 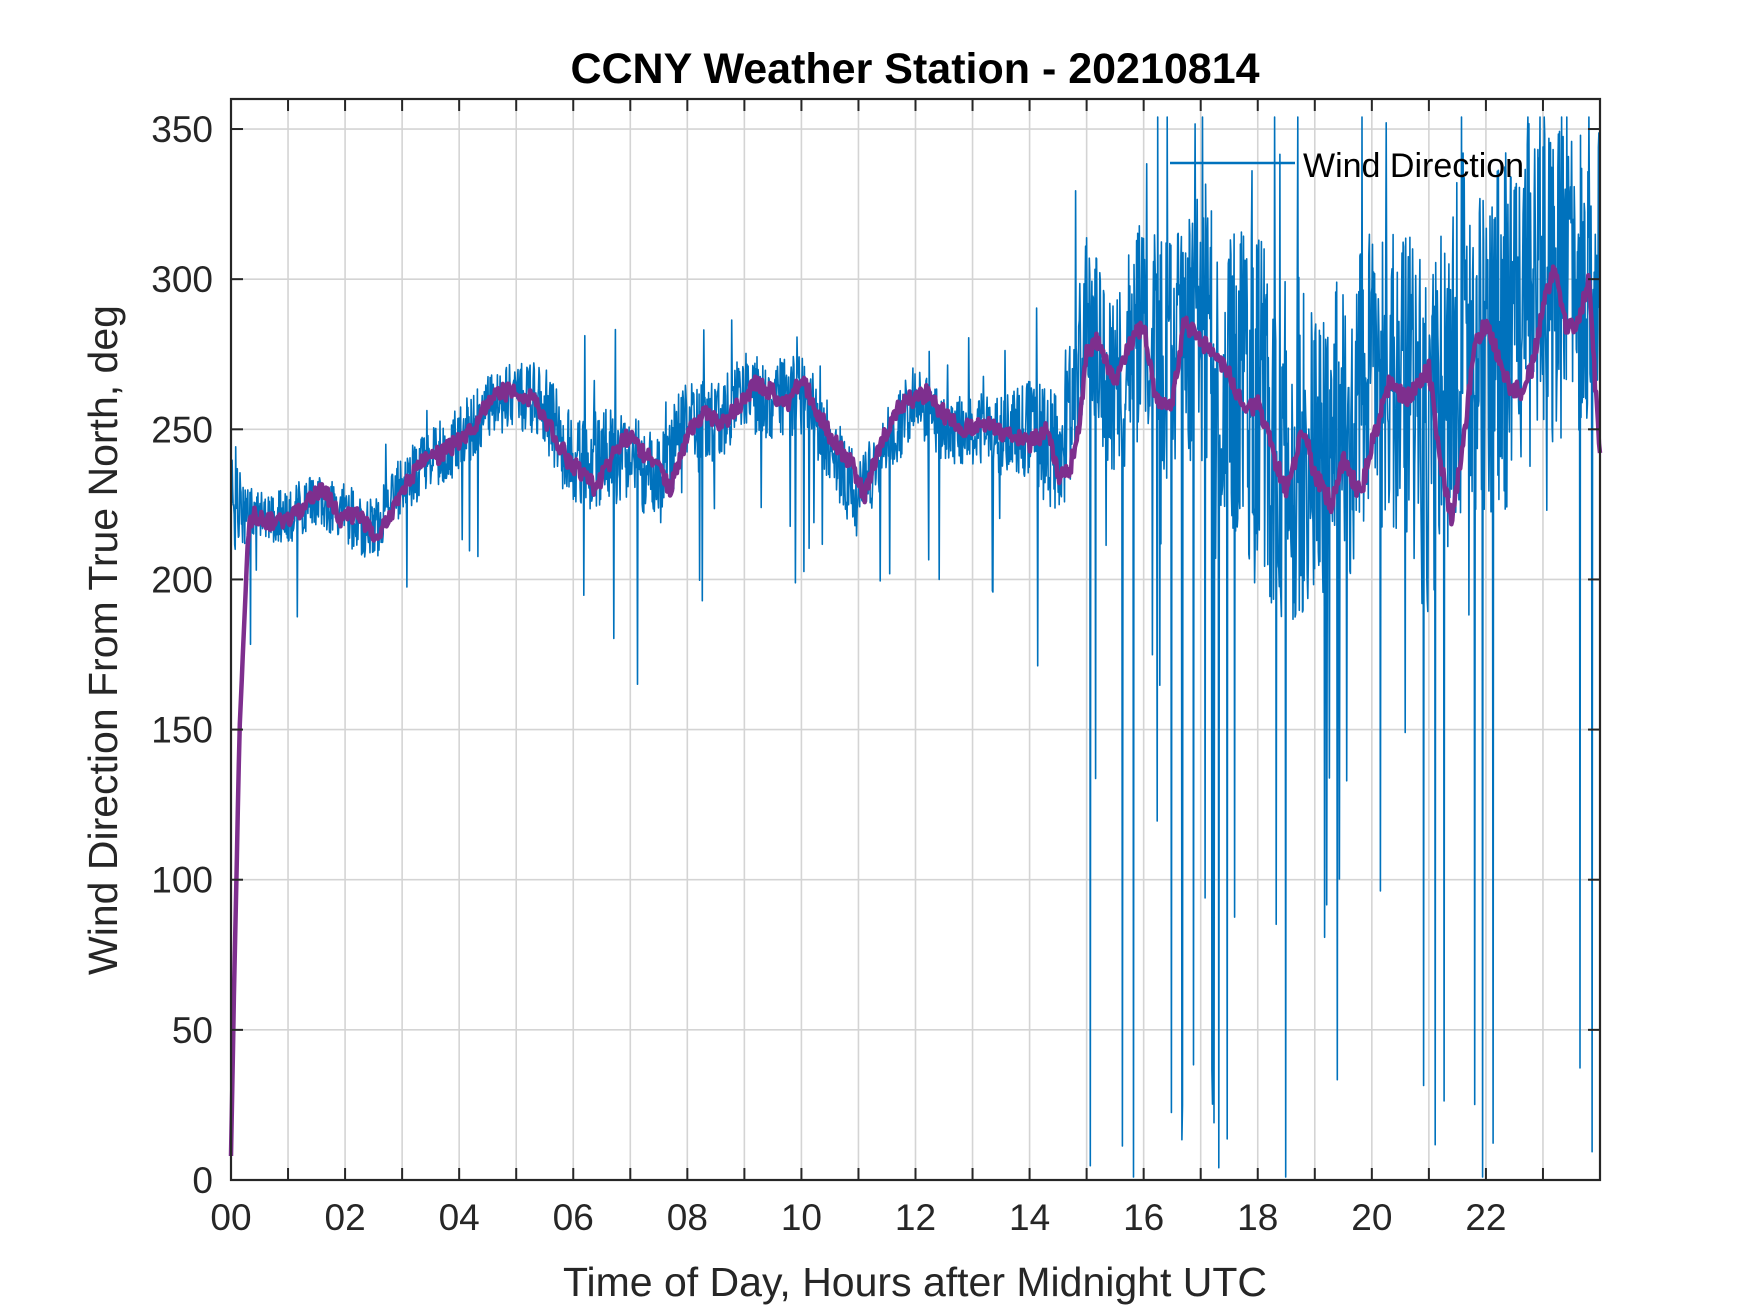 I want to click on y-tick-label: 0, so click(x=202, y=1180).